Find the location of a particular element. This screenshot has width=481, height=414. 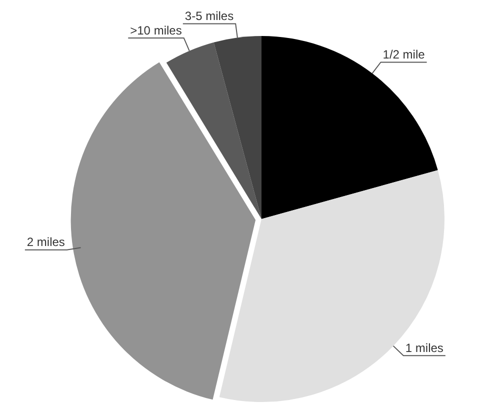

slice-label: 3-5 miles is located at coordinates (209, 16).